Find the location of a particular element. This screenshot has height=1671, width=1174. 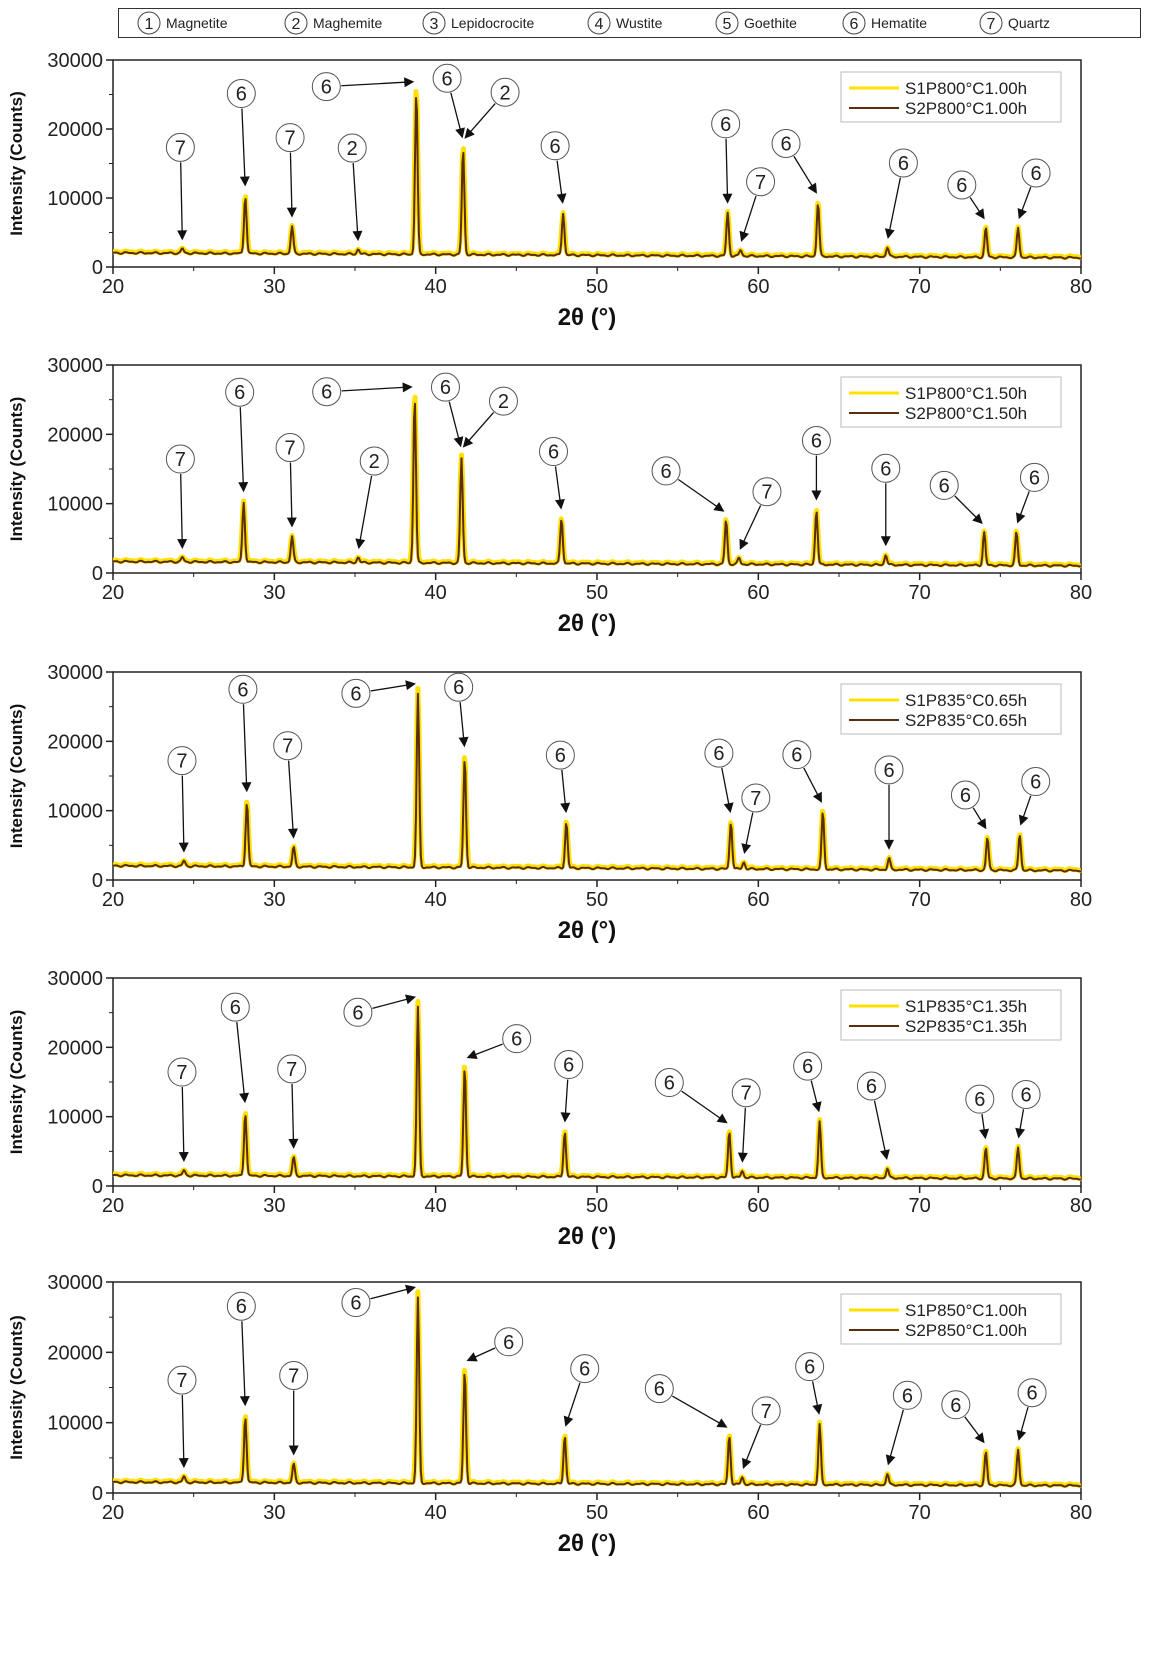

phase-legend-number: 7 is located at coordinates (991, 24).